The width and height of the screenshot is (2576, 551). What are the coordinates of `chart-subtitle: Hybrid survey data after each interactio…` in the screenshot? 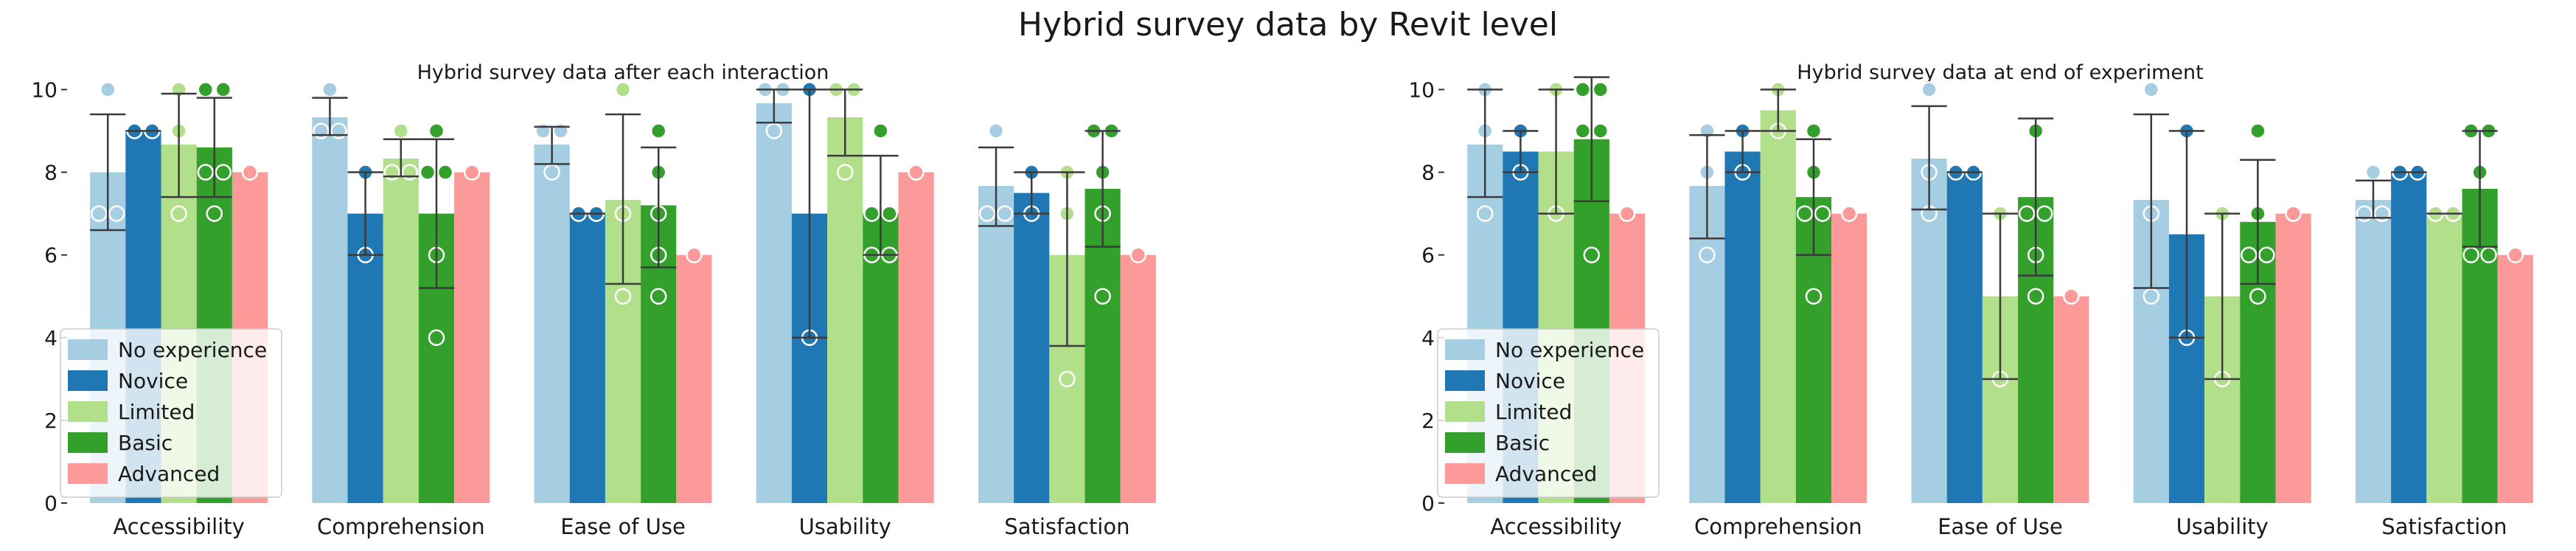 It's located at (623, 72).